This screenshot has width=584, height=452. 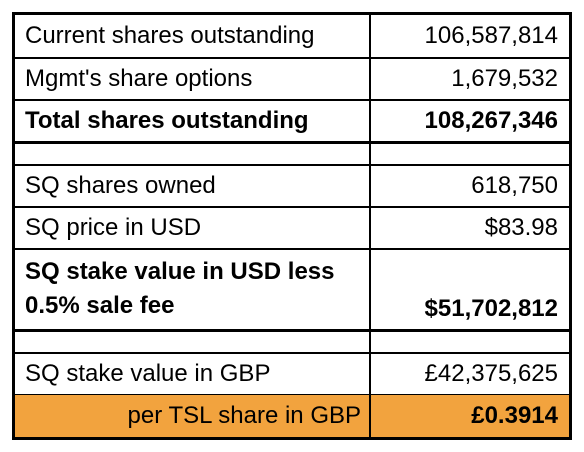 I want to click on table-row: SQ stake value in GBP £42,375,625, so click(x=292, y=373).